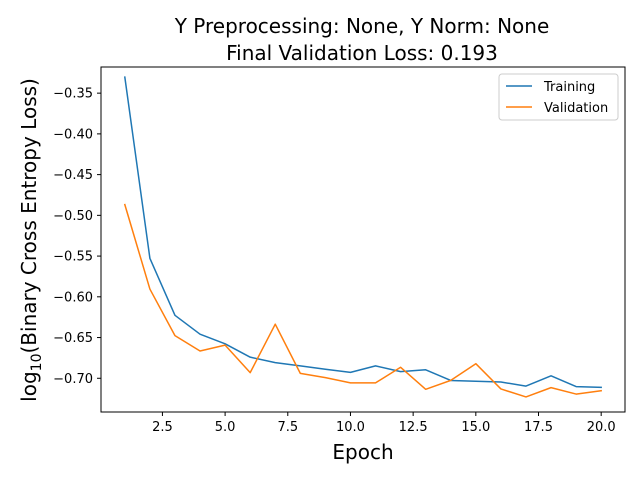  Describe the element at coordinates (350, 427) in the screenshot. I see `x-tick-label: 10.0` at that location.